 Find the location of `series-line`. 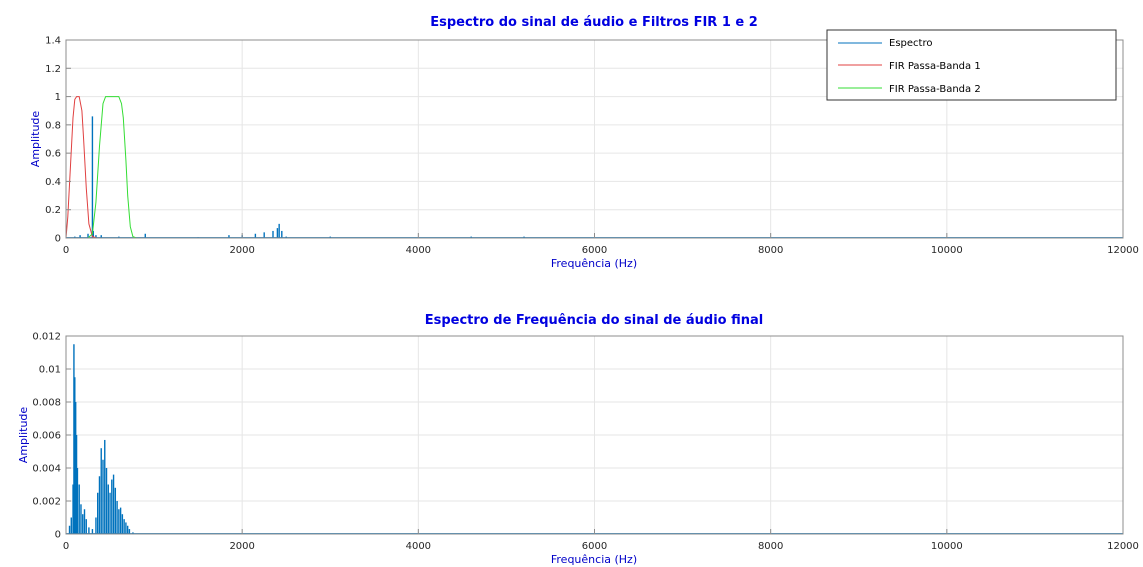

series-line is located at coordinates (83, 167).